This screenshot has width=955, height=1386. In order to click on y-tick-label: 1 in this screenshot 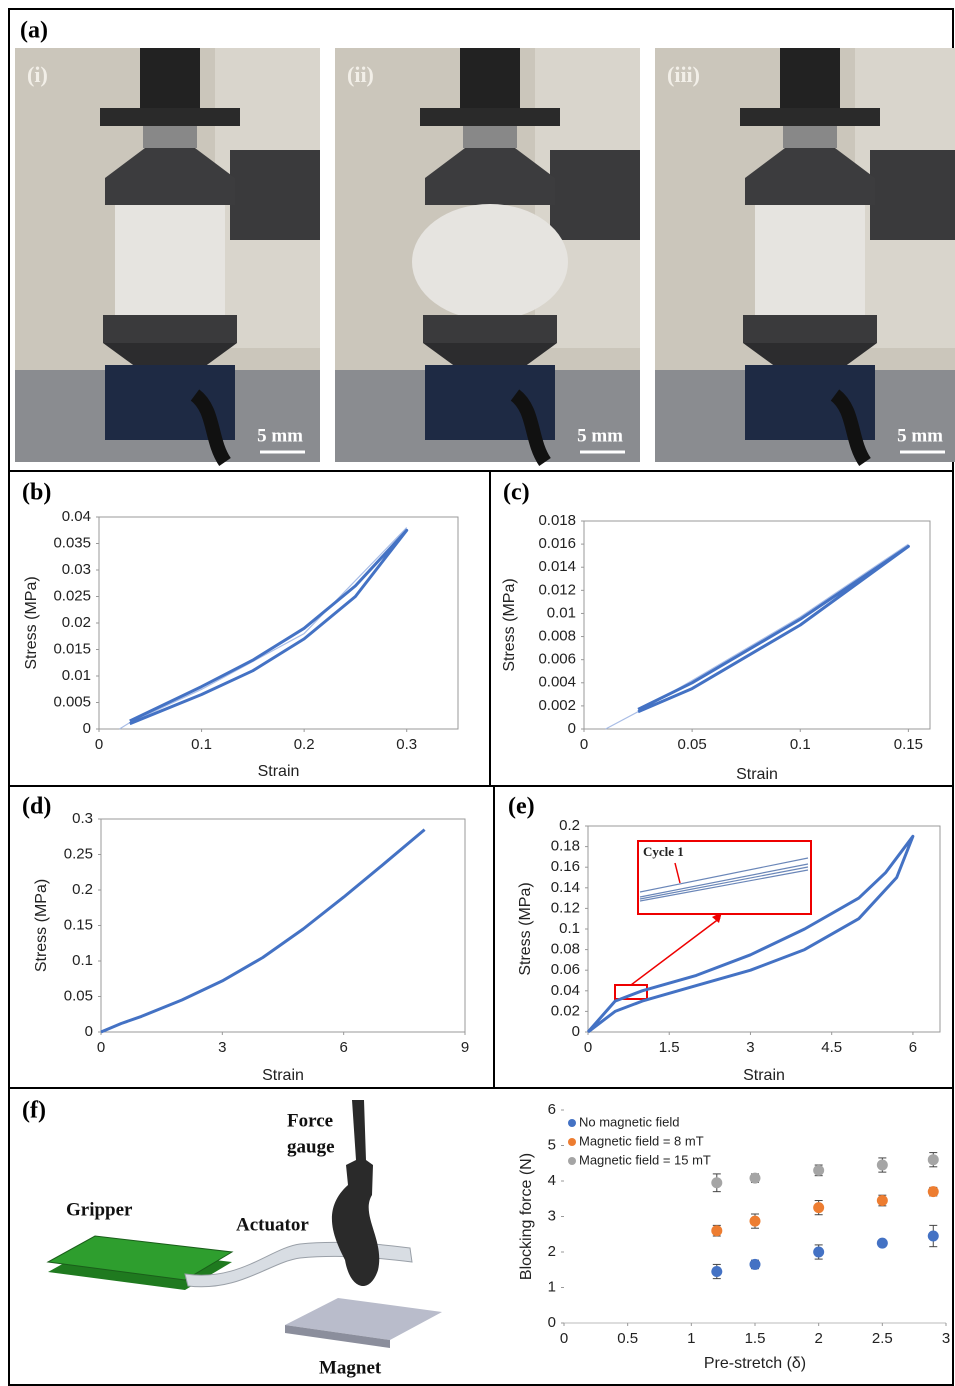, I will do `click(552, 1286)`.